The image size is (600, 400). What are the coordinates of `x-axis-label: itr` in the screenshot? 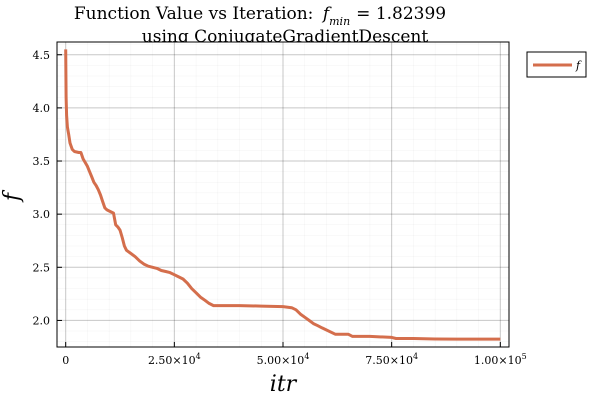 It's located at (284, 384).